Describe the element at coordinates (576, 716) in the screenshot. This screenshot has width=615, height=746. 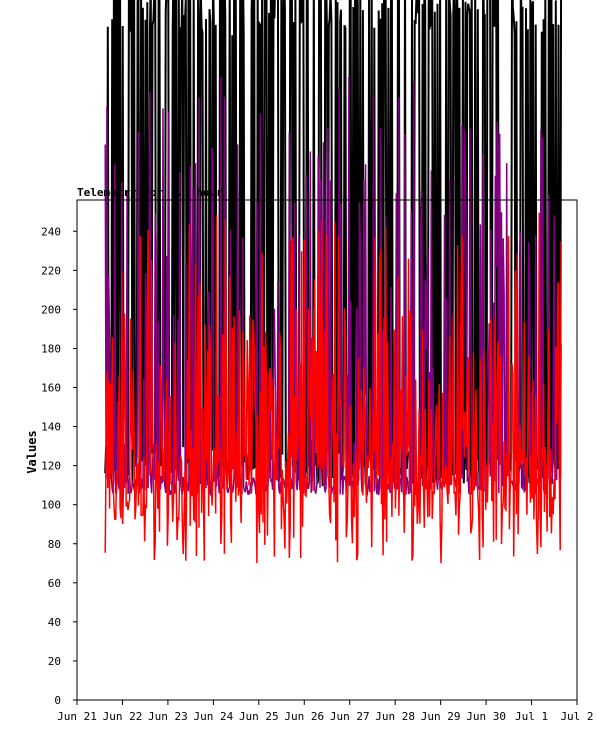
I see `x-tick-label: Jul 2` at that location.